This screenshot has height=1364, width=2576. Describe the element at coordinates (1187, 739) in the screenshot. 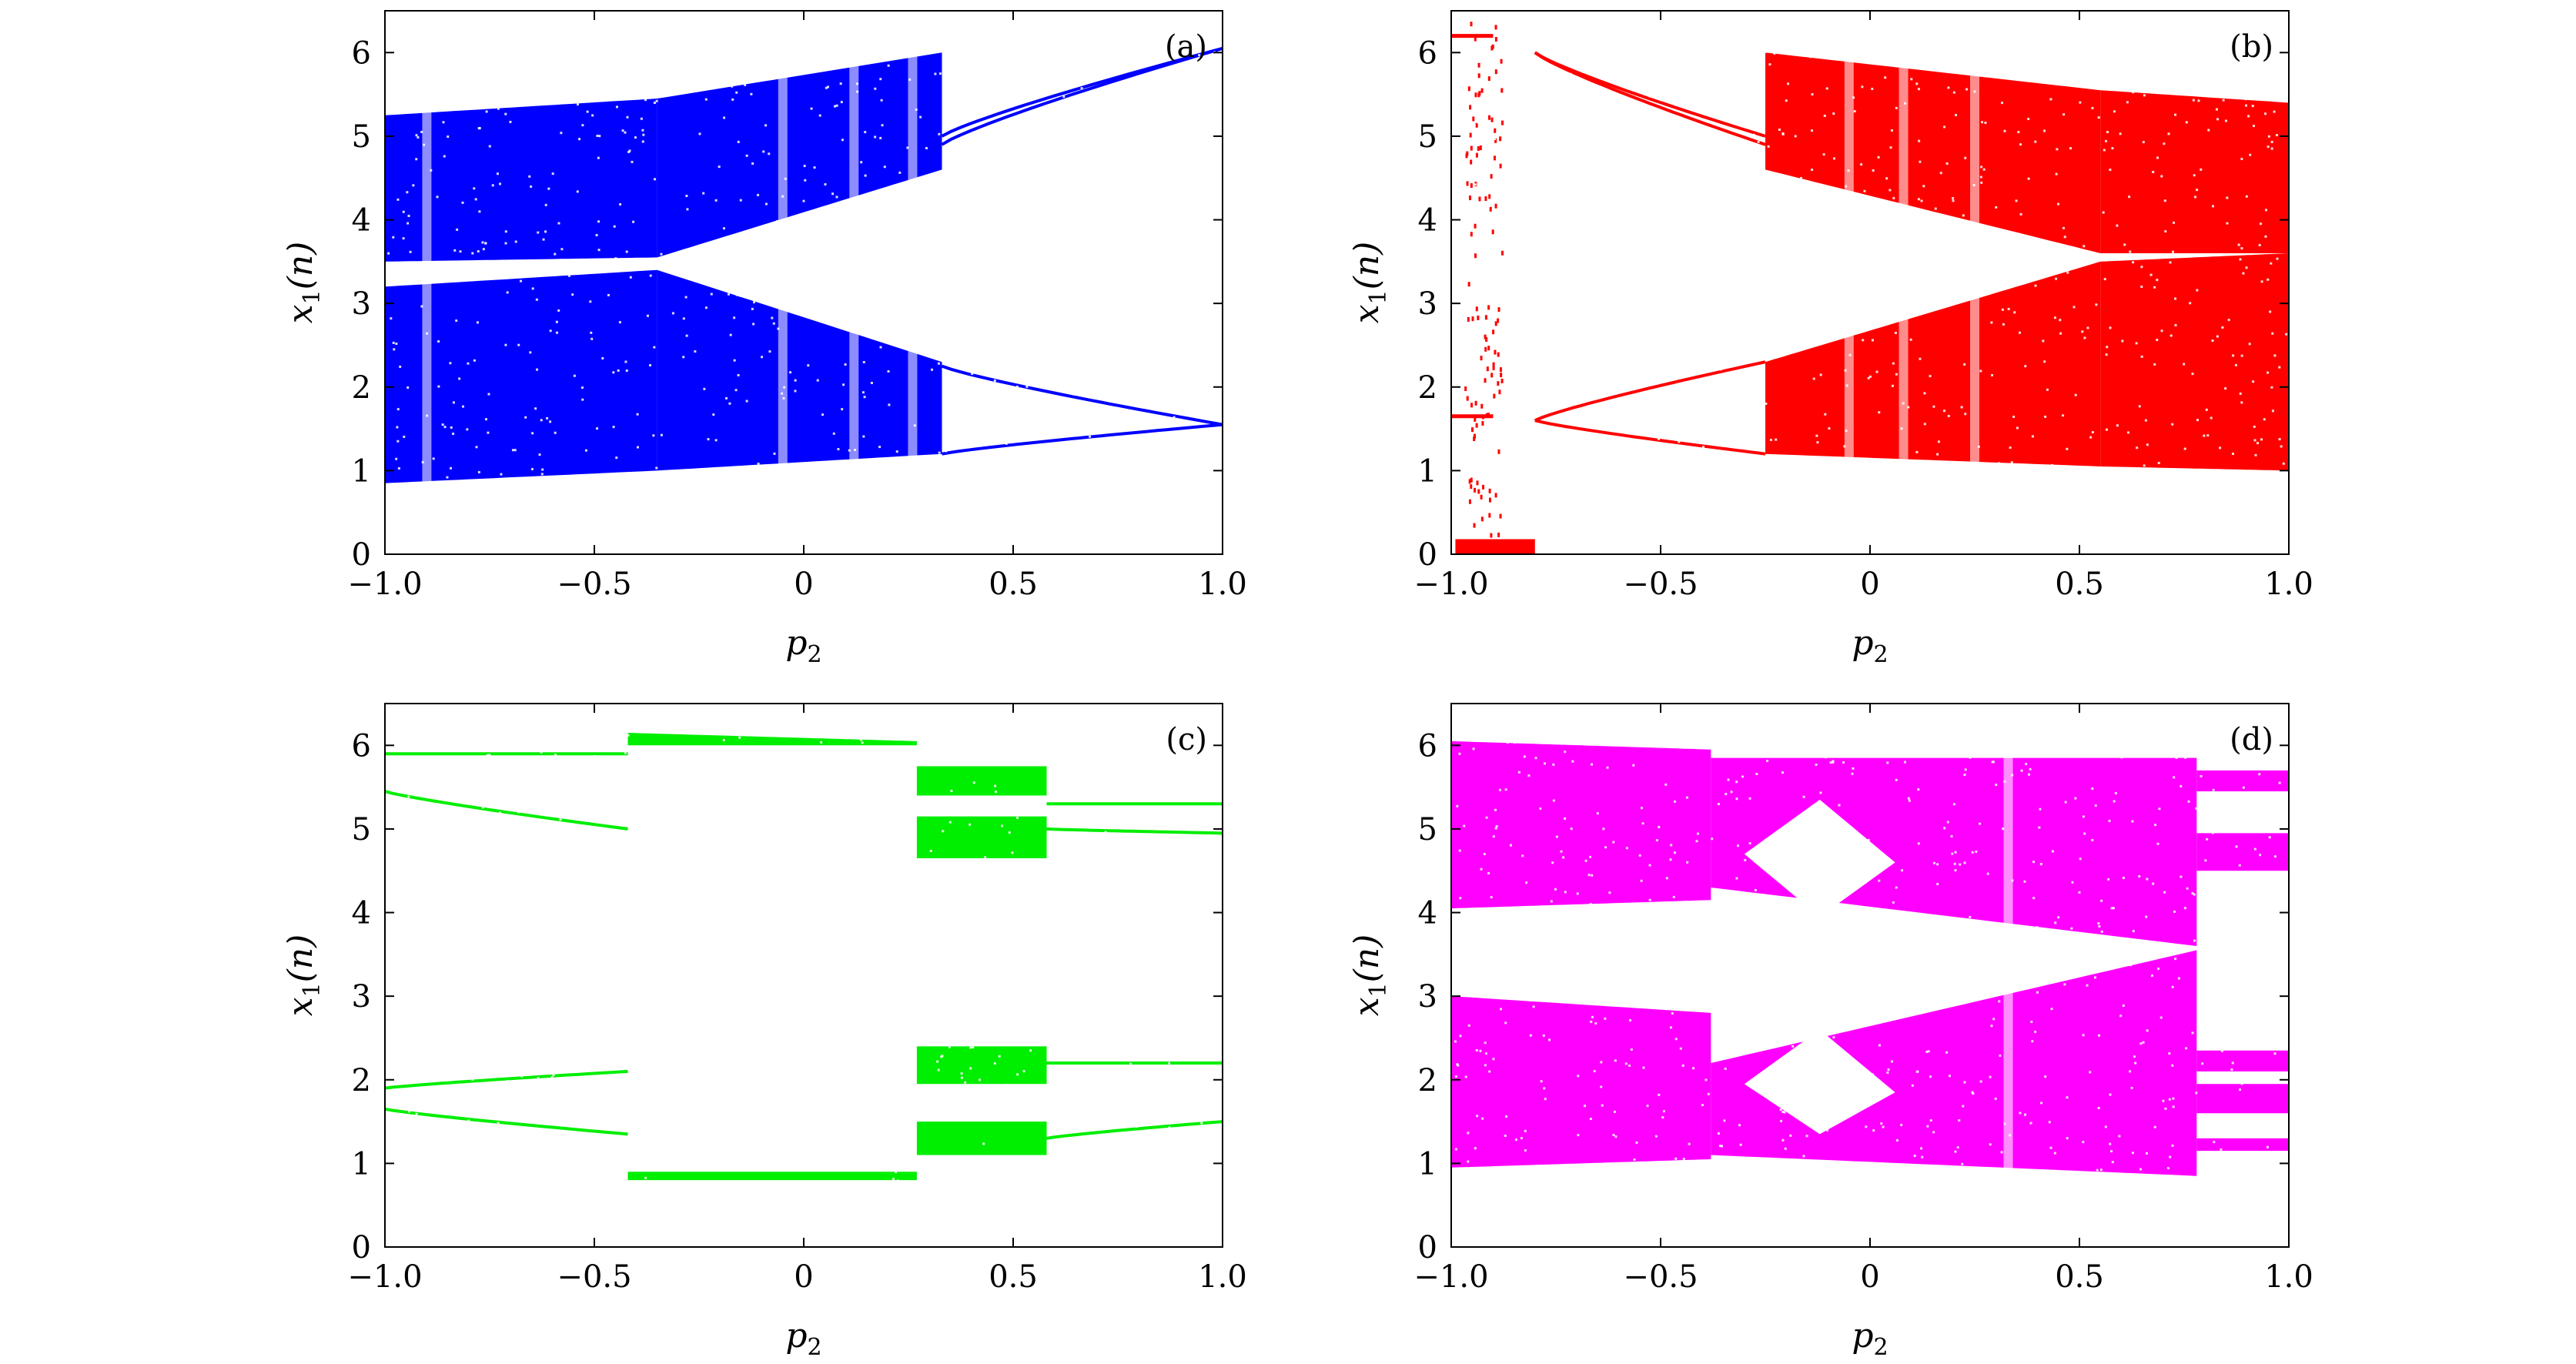

I see `panel-label: (c)` at that location.